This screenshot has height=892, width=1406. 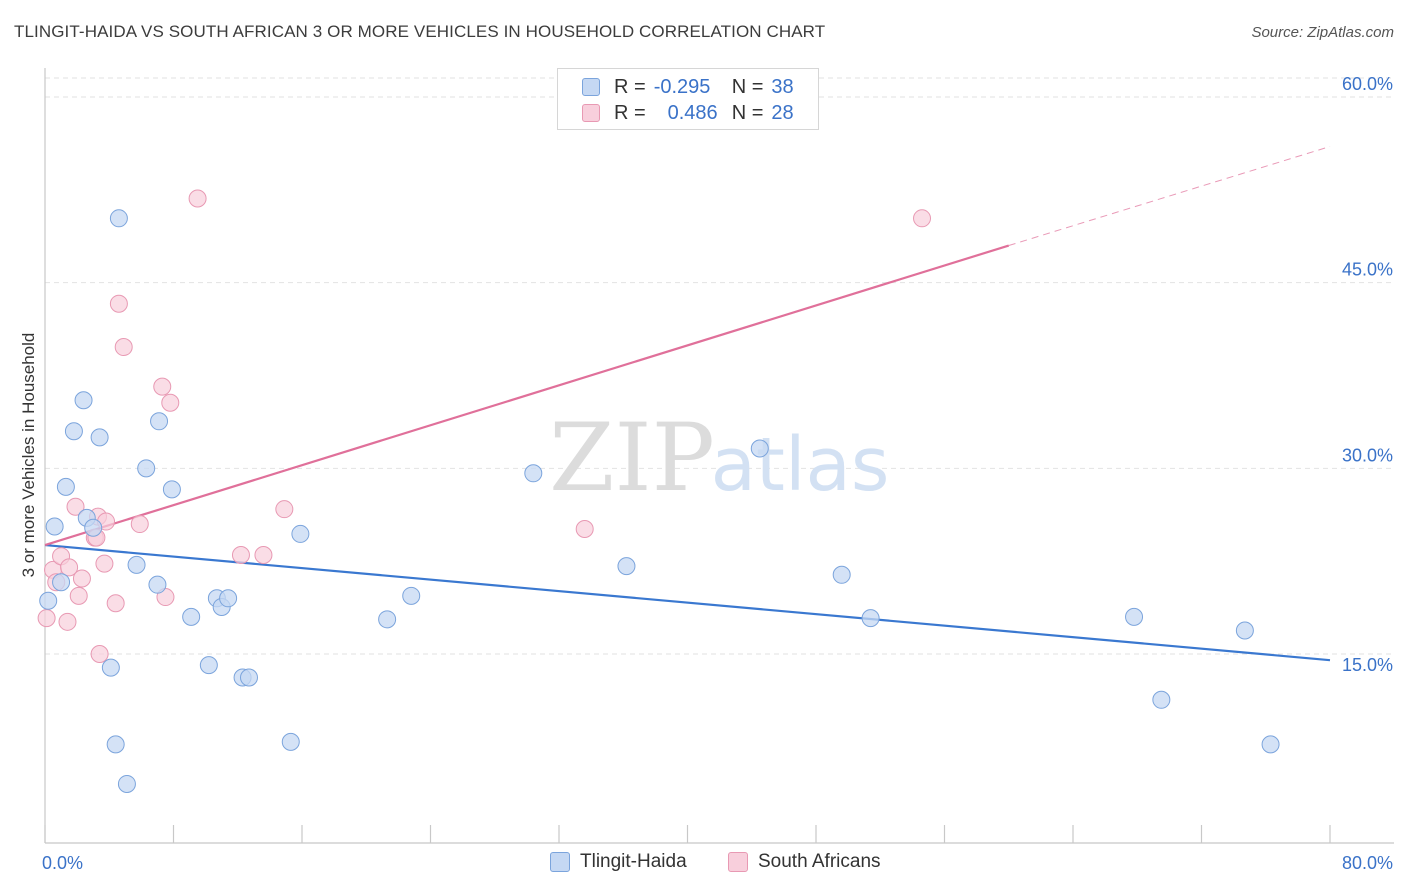 I want to click on y-tick-label: 60.0%, so click(x=1367, y=84).